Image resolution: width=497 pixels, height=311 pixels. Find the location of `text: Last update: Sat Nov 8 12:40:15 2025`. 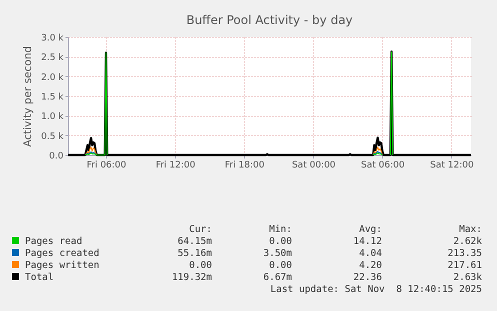

text: Last update: Sat Nov 8 12:40:15 2025 is located at coordinates (375, 290).